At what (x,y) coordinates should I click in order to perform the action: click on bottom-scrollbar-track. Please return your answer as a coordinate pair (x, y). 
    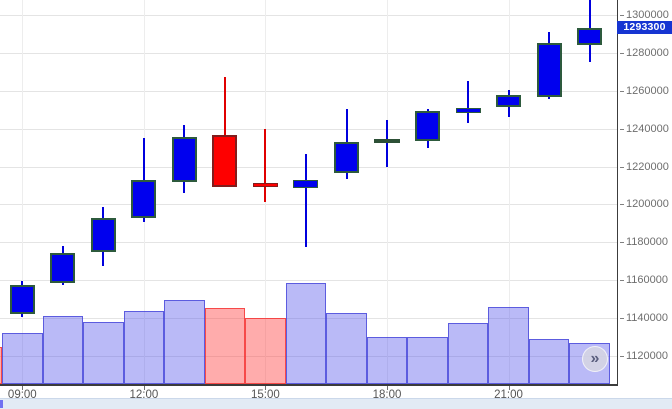
    Looking at the image, I should click on (336, 403).